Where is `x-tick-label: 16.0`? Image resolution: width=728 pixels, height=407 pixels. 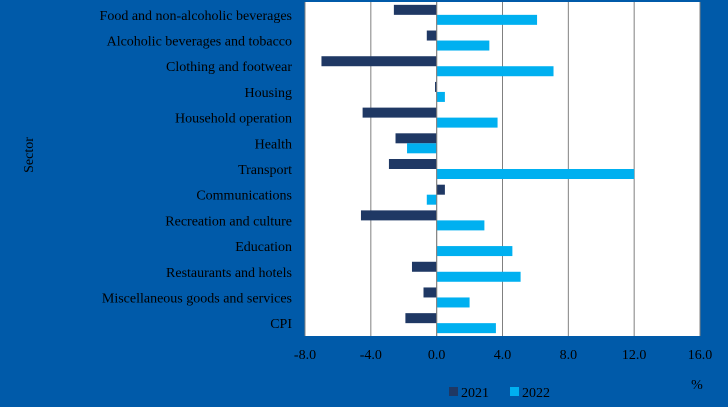
x-tick-label: 16.0 is located at coordinates (700, 355).